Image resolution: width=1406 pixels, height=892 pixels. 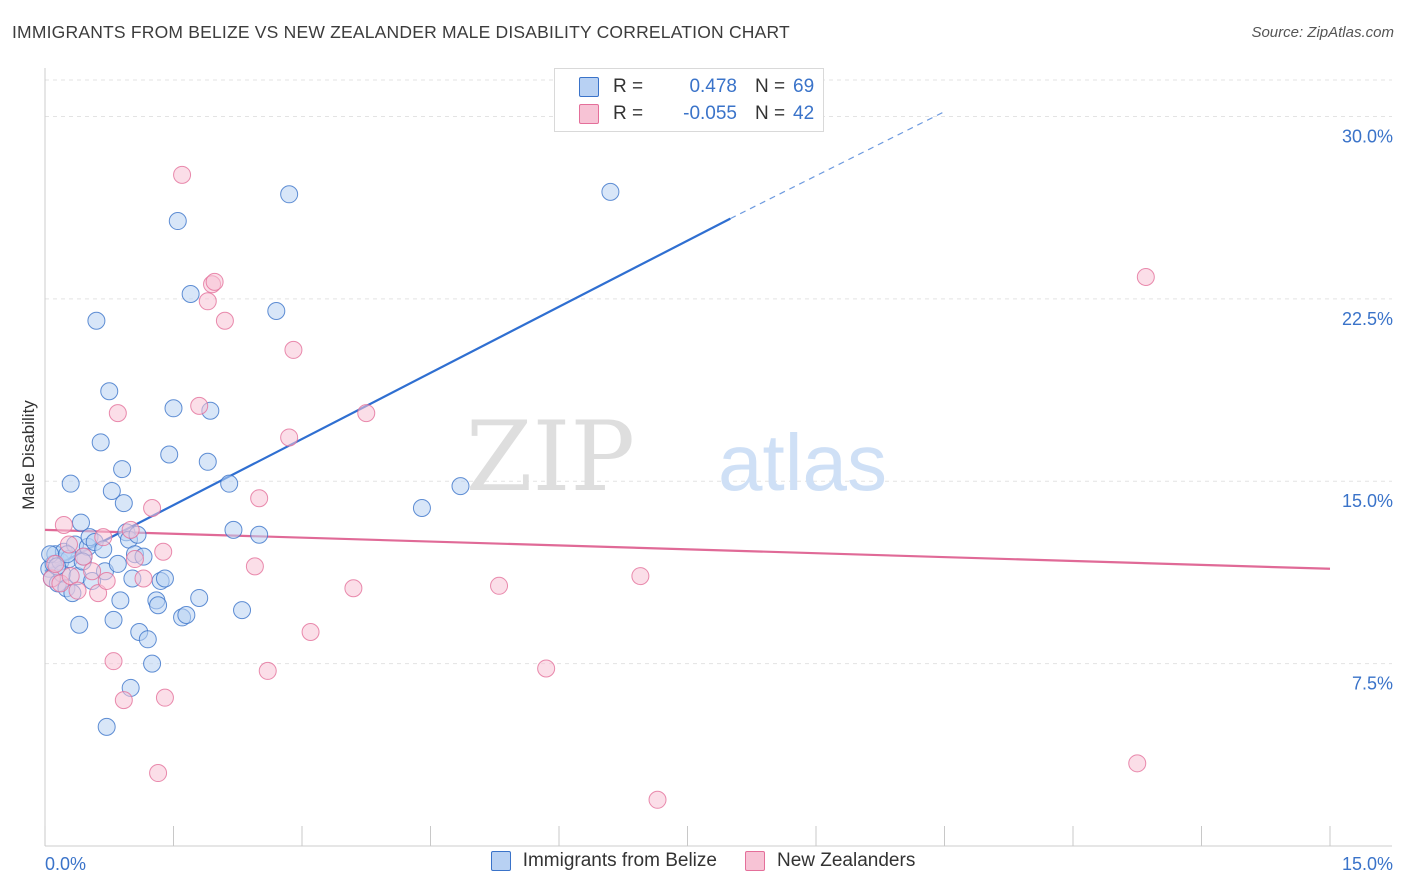 I want to click on legend-item-newzealand: New Zealanders, so click(x=829, y=861).